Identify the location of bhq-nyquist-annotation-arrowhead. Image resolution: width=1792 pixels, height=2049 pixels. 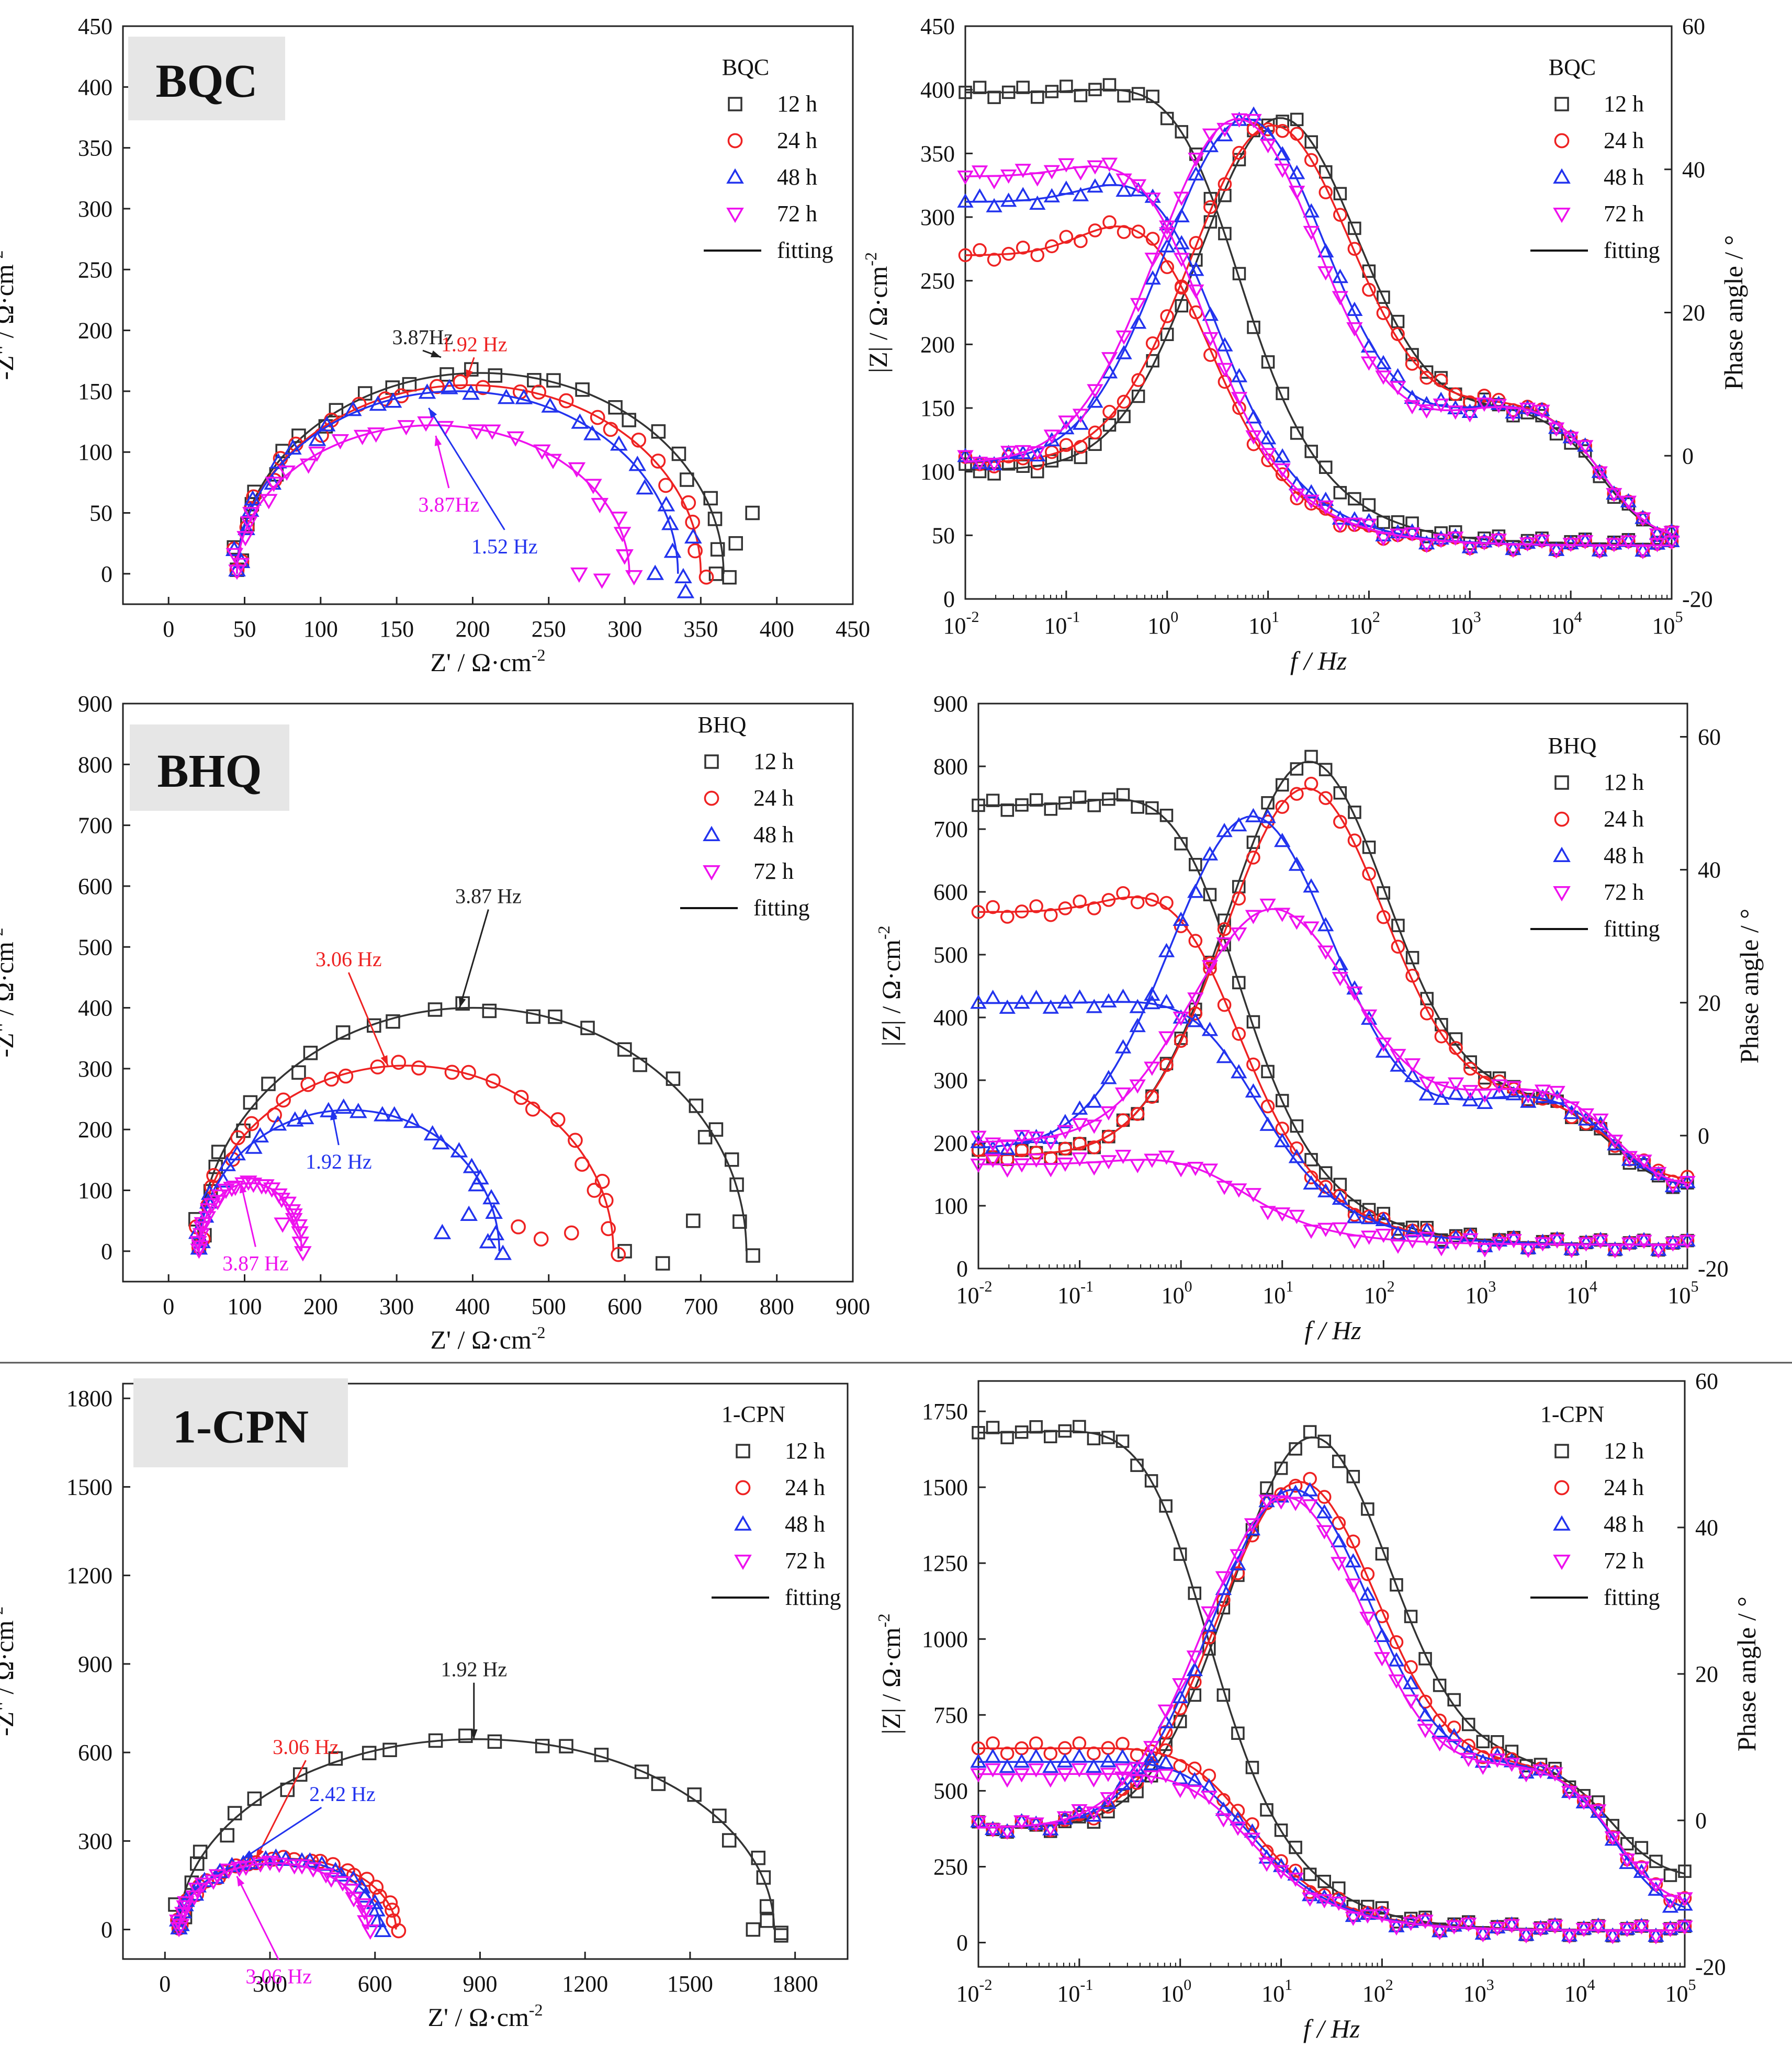
(243, 1188).